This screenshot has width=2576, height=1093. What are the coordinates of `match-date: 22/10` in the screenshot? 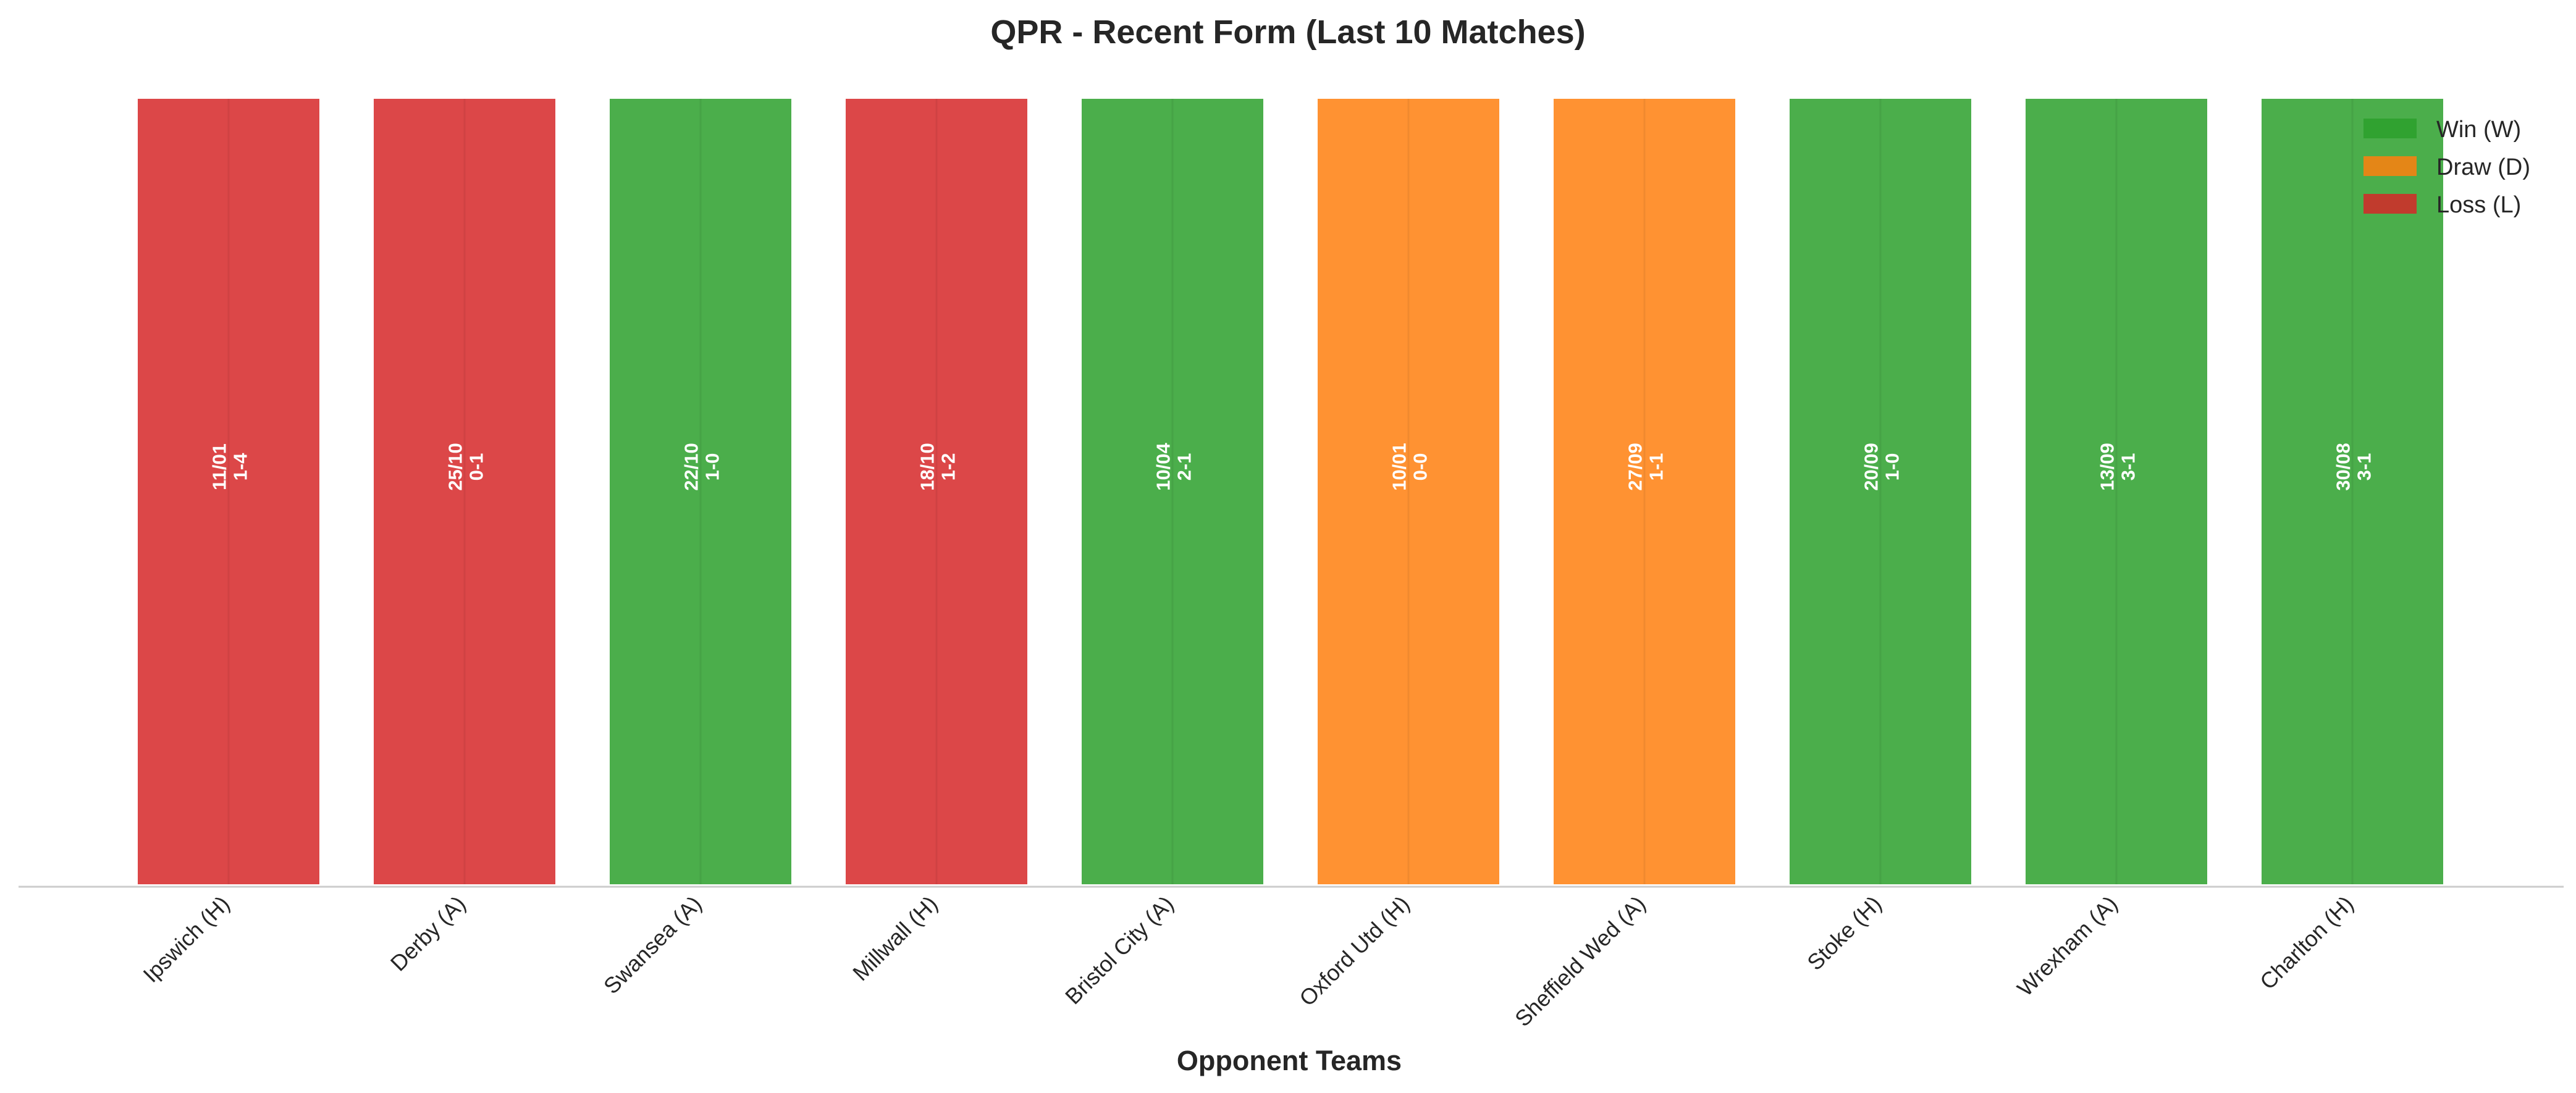 It's located at (691, 467).